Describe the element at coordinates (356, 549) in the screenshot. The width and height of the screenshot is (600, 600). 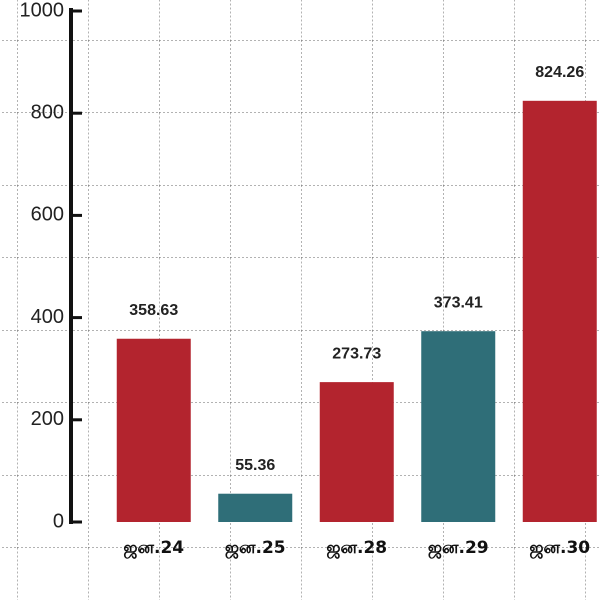
I see `x-tick-label: ஜன.28` at that location.